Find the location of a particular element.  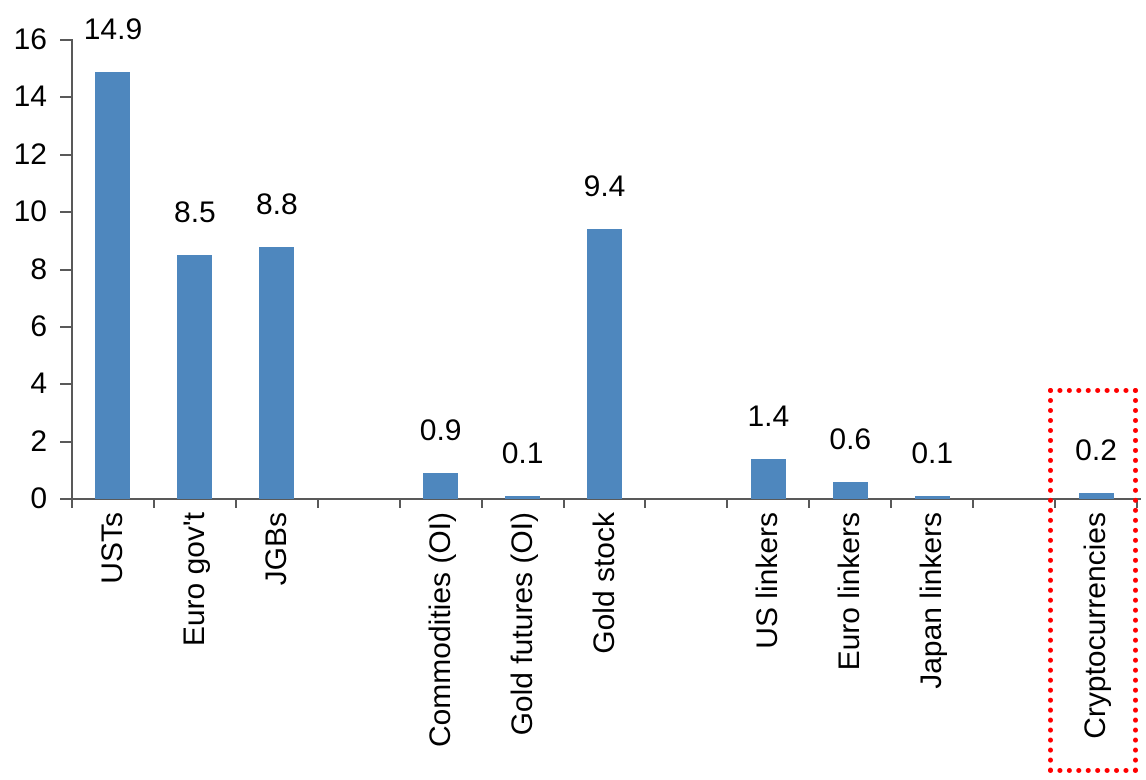

category-label: Commodities (OI) is located at coordinates (440, 630).